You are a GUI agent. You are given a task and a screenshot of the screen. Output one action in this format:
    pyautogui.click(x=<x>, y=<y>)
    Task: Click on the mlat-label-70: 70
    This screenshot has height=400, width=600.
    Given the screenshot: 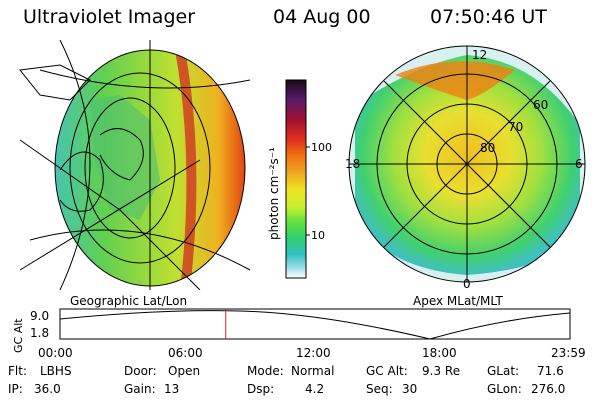 What is the action you would take?
    pyautogui.click(x=515, y=127)
    